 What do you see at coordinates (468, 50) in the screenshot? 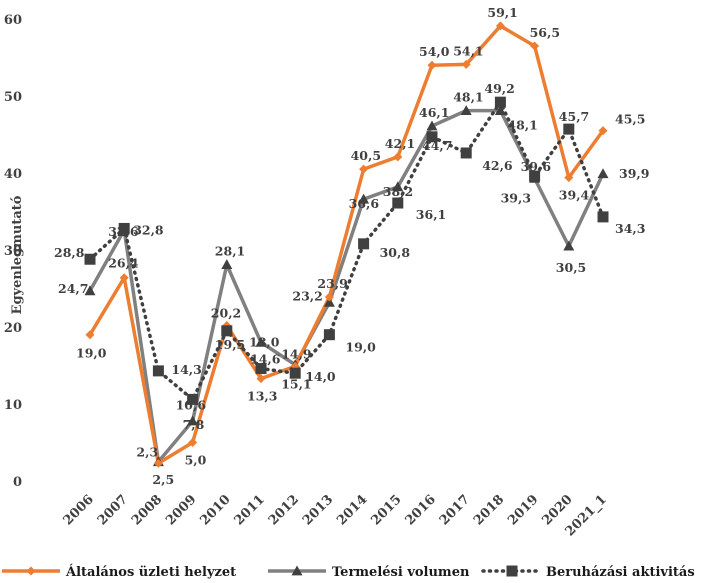
I see `data-label: 54,1` at bounding box center [468, 50].